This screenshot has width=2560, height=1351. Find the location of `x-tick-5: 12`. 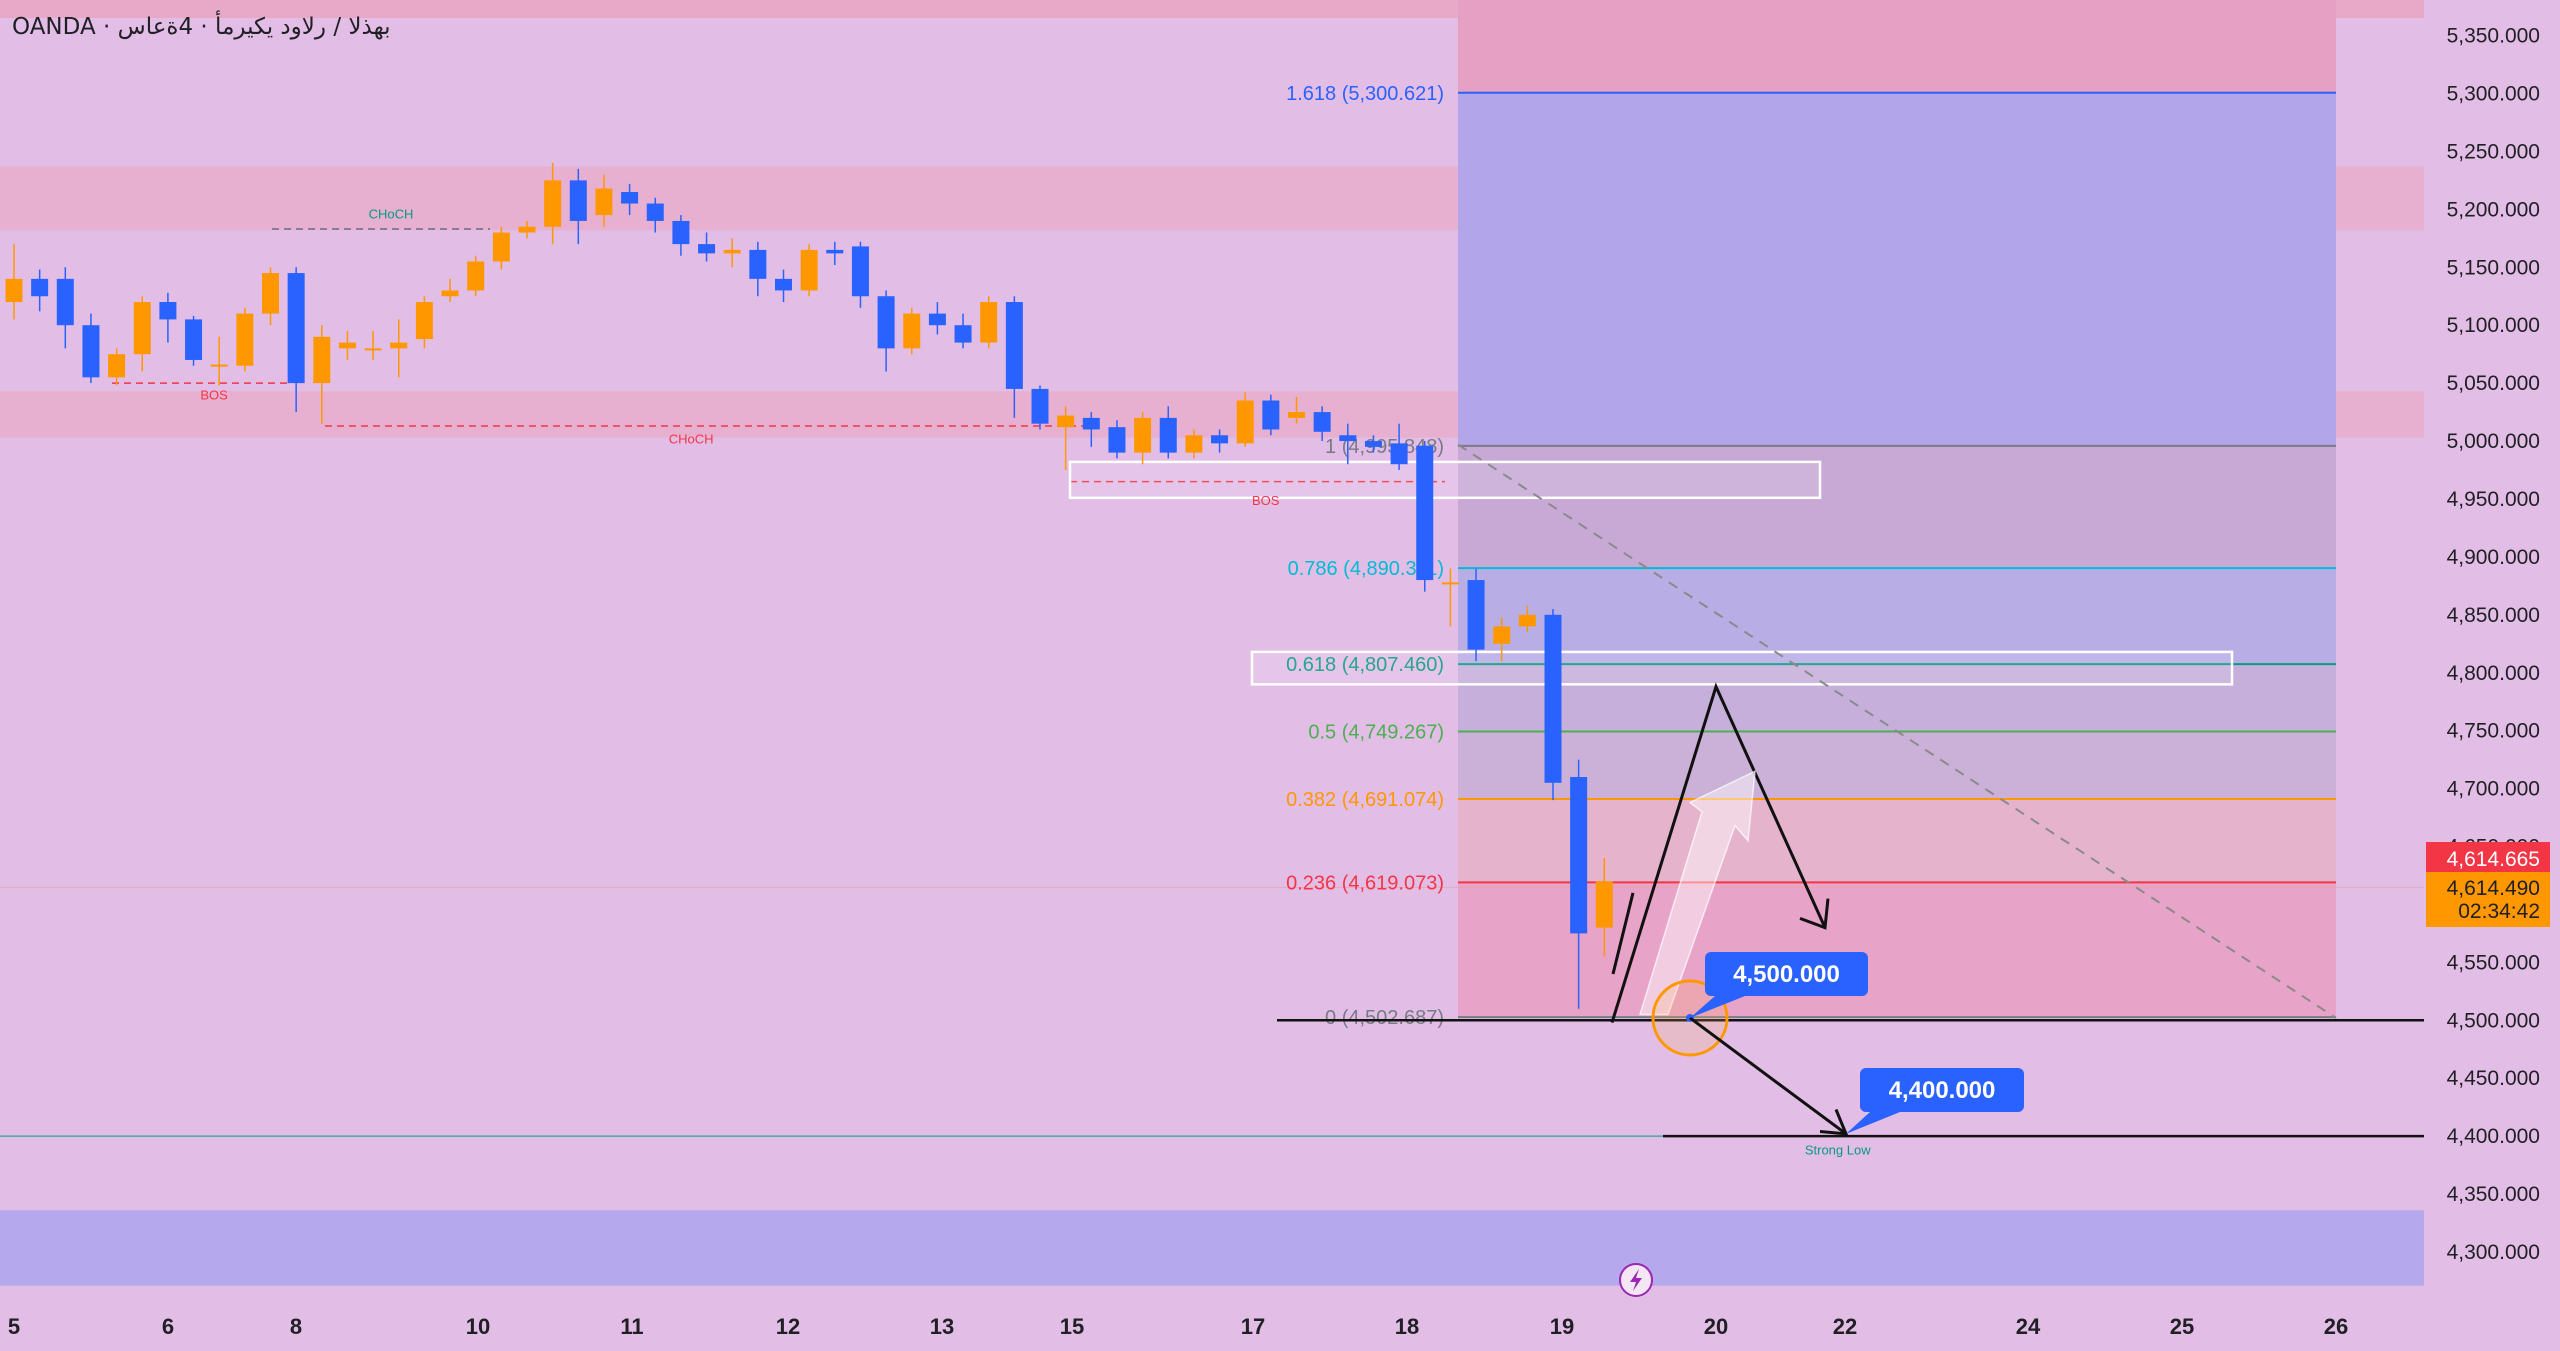

x-tick-5: 12 is located at coordinates (788, 1326).